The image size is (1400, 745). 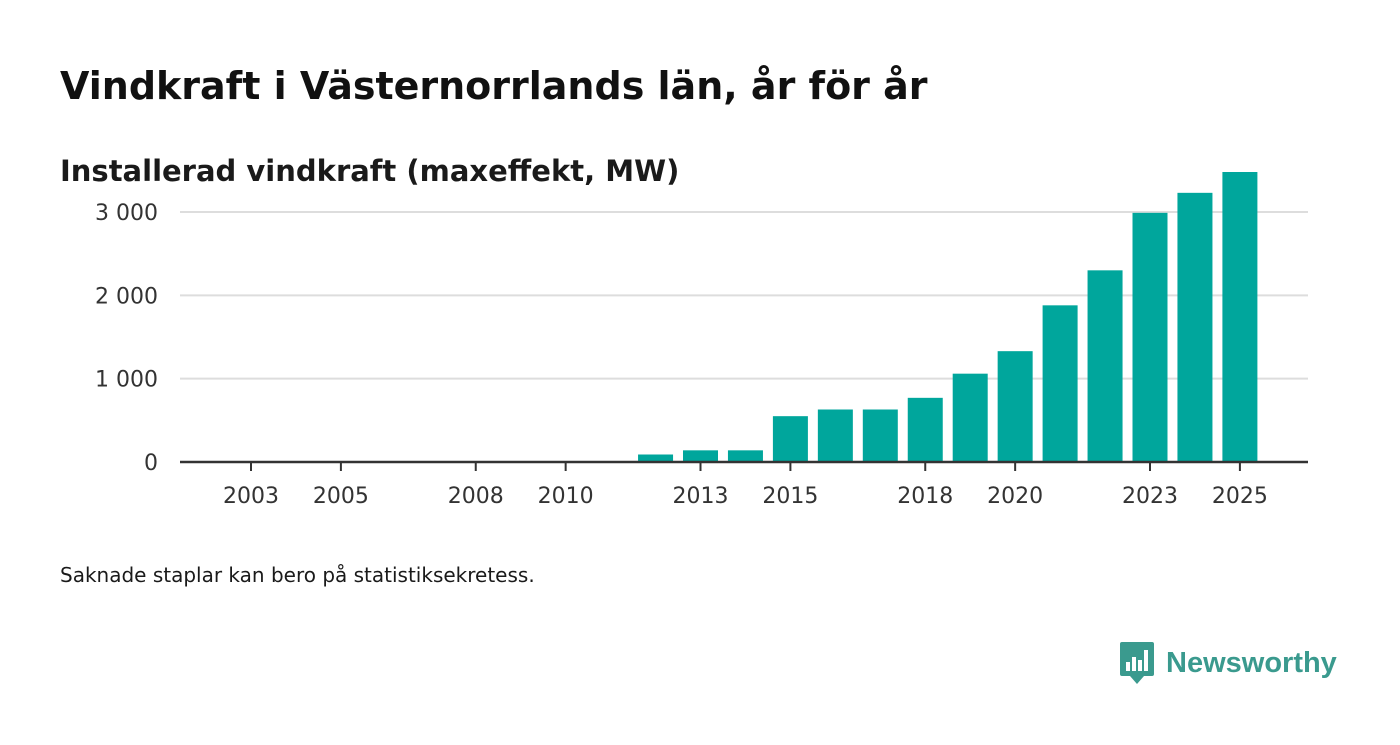 What do you see at coordinates (1150, 337) in the screenshot?
I see `bar-2023` at bounding box center [1150, 337].